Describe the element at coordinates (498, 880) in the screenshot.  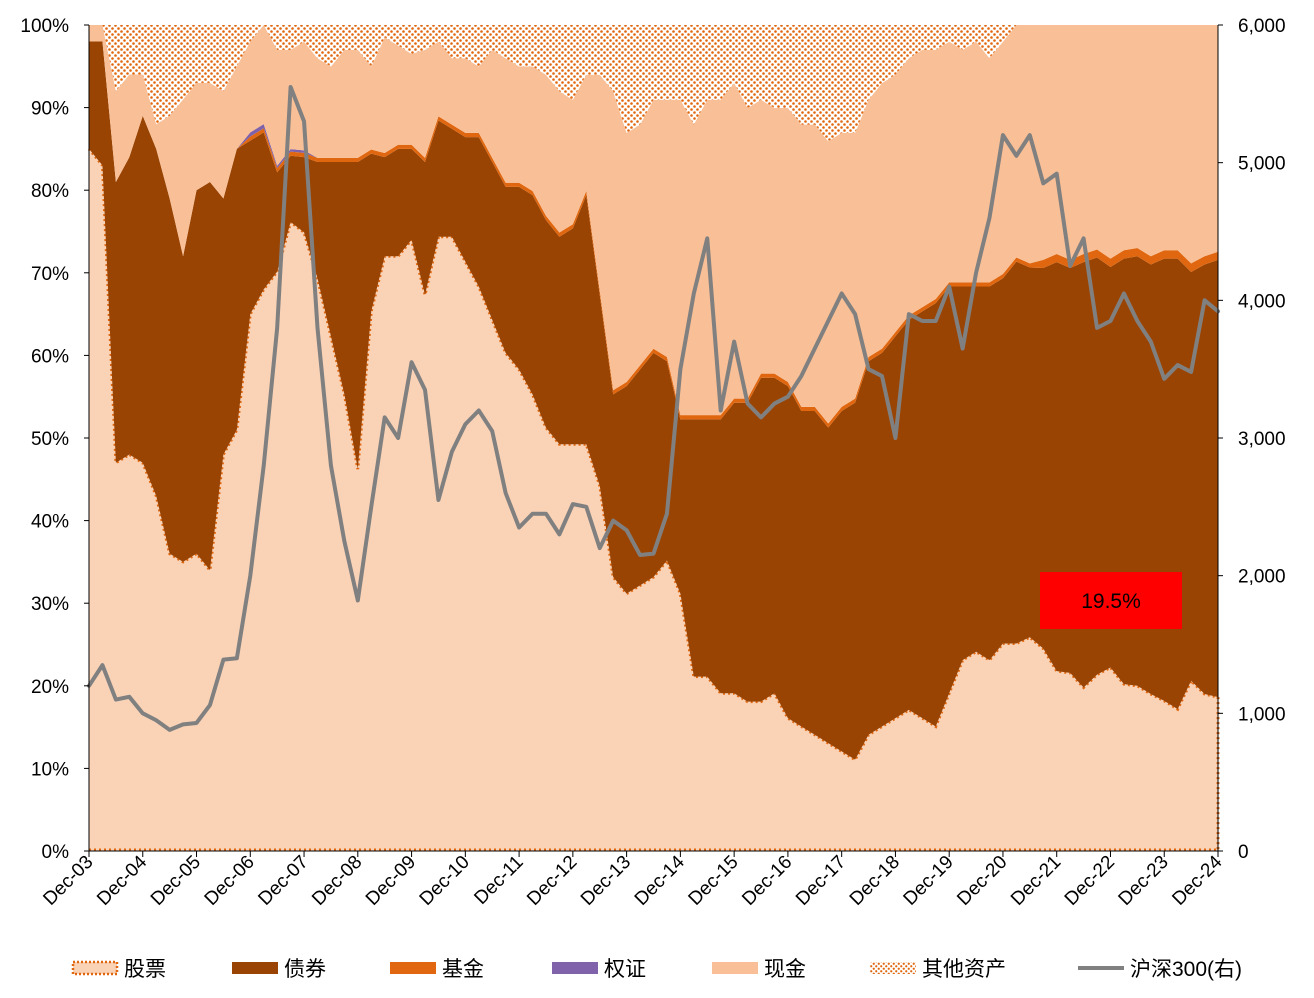
I see `x-tick-label: Dec-11` at that location.